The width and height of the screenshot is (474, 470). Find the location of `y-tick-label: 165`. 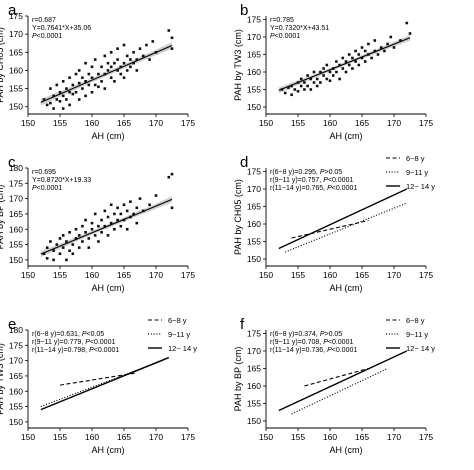

y-tick-label: 165 is located at coordinates (254, 55).